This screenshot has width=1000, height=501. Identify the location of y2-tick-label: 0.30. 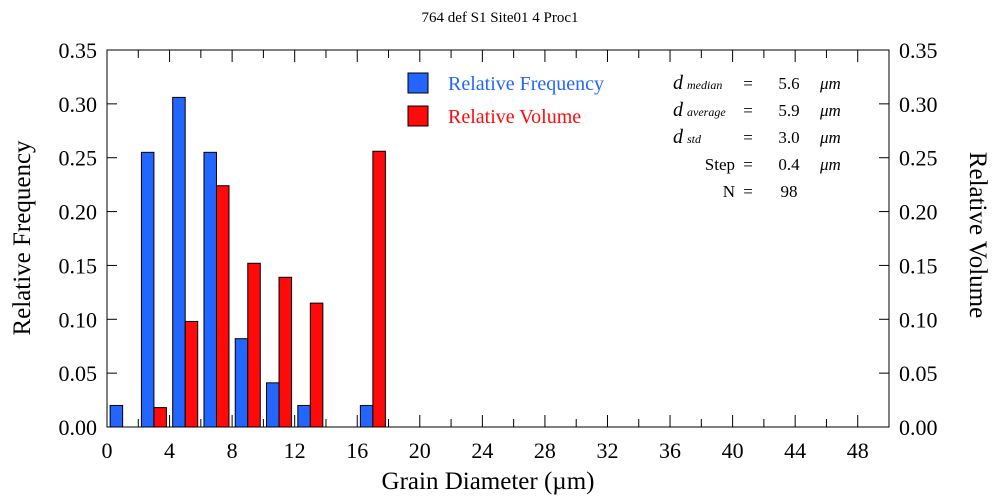
(918, 104).